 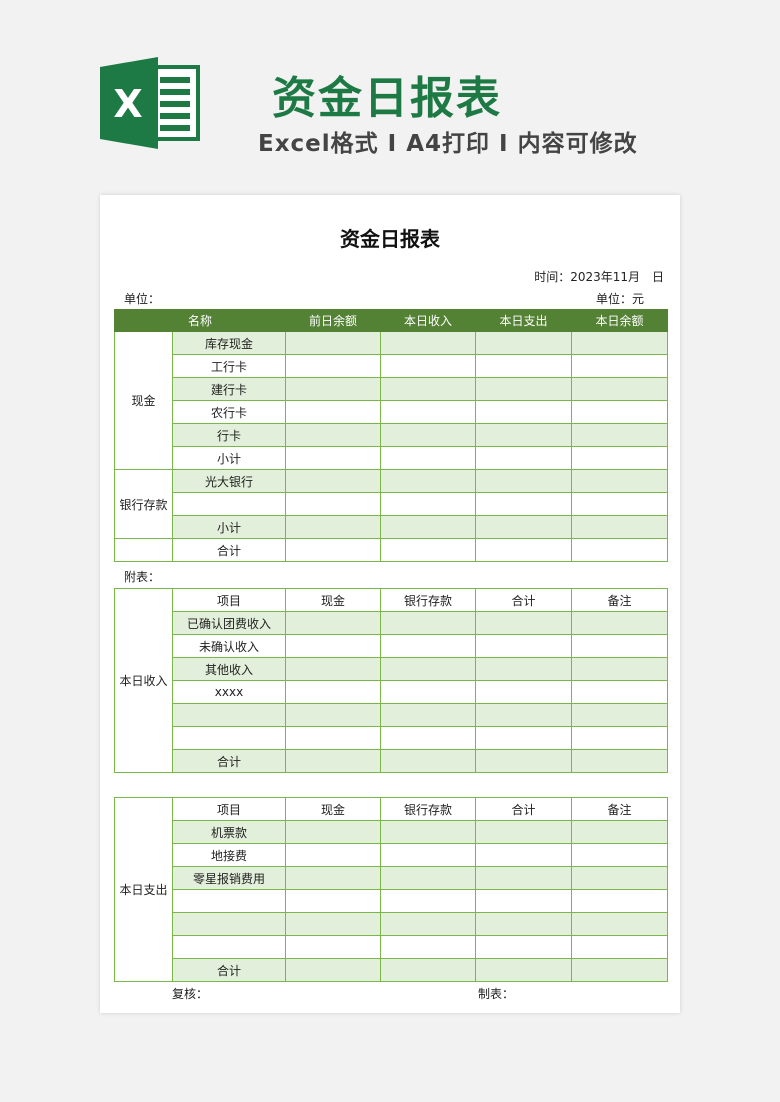 What do you see at coordinates (523, 809) in the screenshot?
I see `col-header: 合计` at bounding box center [523, 809].